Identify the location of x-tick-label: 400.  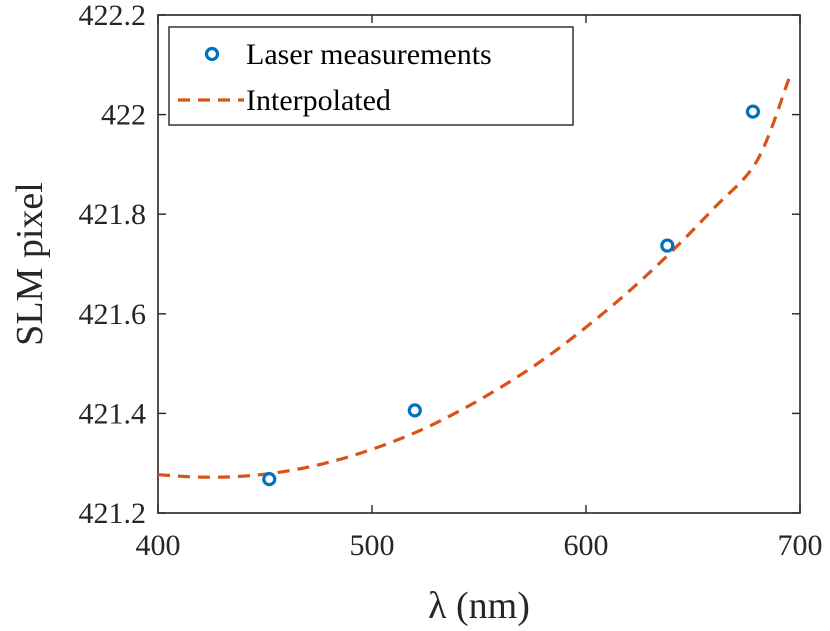
(158, 545).